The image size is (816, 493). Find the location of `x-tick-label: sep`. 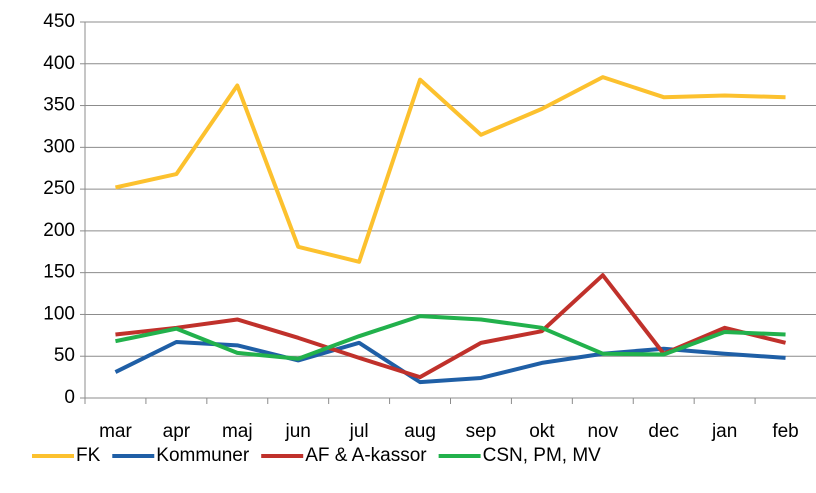

x-tick-label: sep is located at coordinates (481, 431).